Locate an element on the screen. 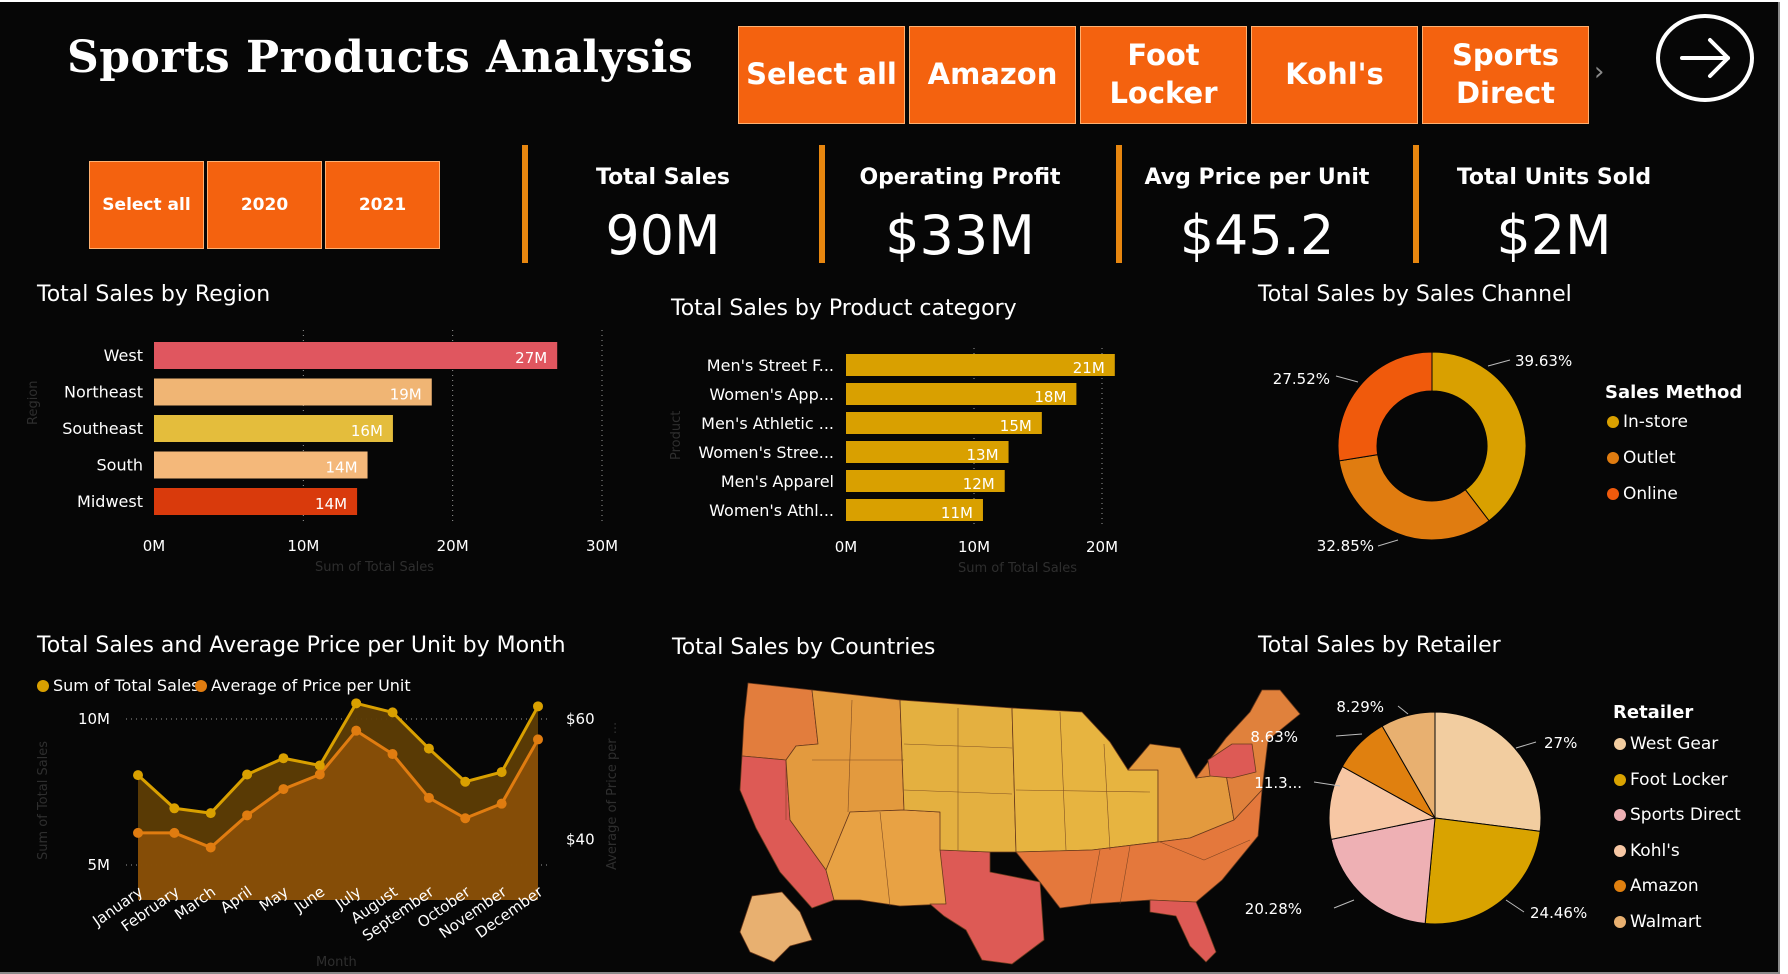  arrow-right-icon is located at coordinates (1705, 58).